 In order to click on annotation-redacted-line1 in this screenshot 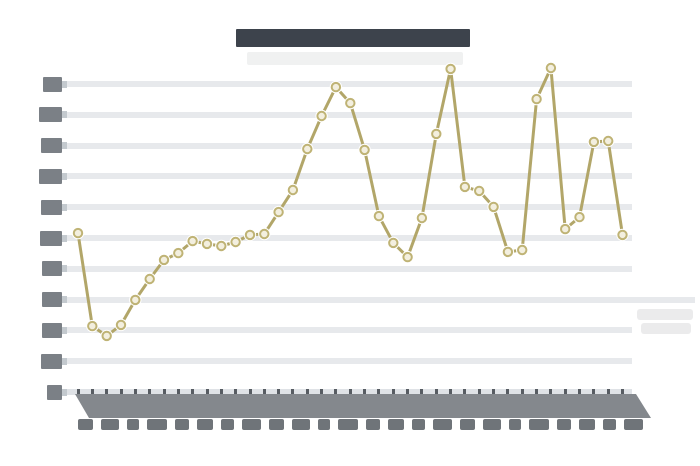, I will do `click(665, 314)`.